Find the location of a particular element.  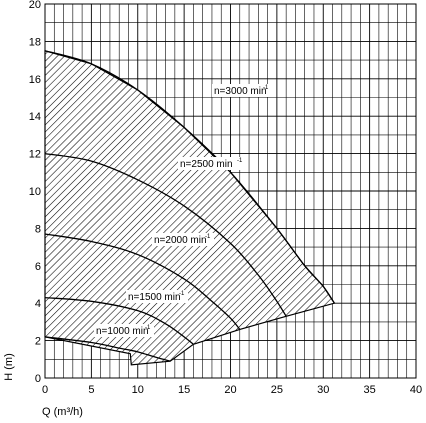

curve-label-text: n=1500 min is located at coordinates (154, 297).